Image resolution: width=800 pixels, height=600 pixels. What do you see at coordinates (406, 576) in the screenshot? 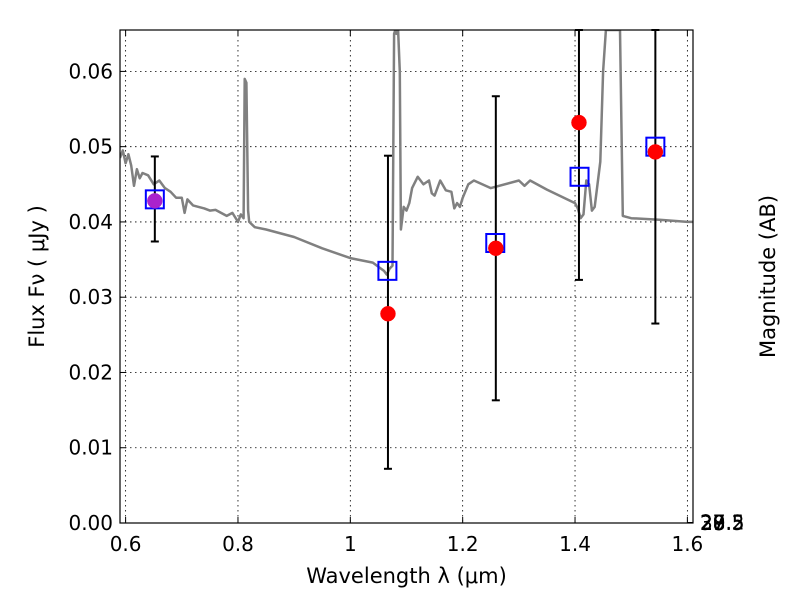
I see `x-axis-label: Wavelength λ (μm)` at bounding box center [406, 576].